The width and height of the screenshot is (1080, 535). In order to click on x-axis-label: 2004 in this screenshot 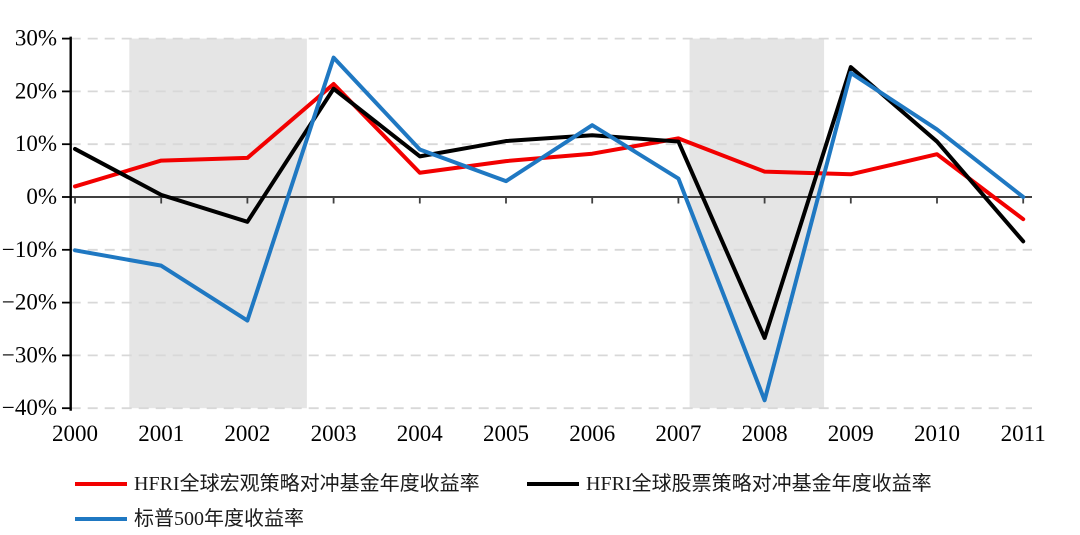, I will do `click(420, 433)`.